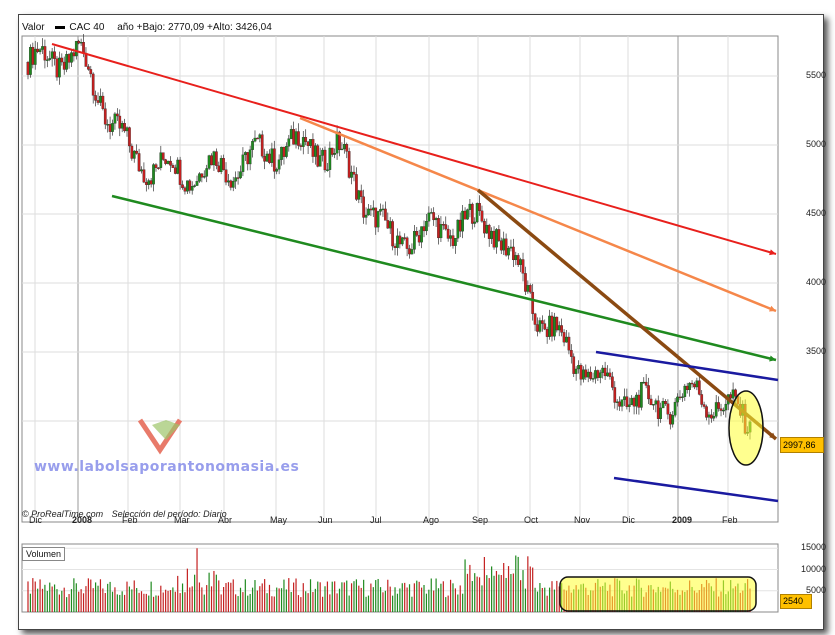 This screenshot has width=835, height=635. Describe the element at coordinates (531, 520) in the screenshot. I see `x-tick-label: Oct` at that location.